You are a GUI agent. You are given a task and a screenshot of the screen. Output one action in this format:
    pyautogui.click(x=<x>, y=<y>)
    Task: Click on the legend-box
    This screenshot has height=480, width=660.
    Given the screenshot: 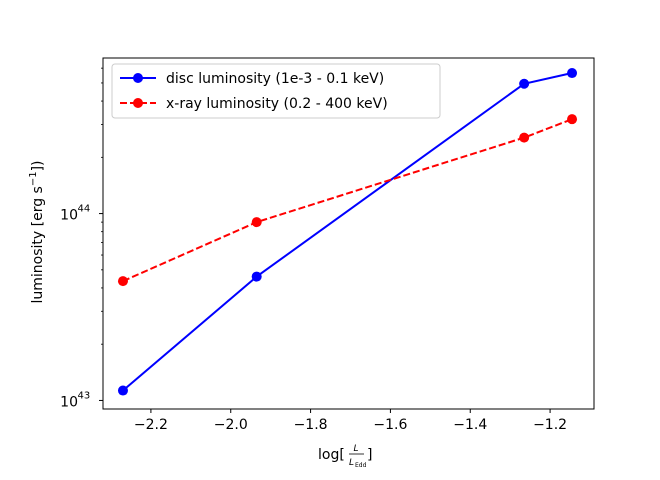 What is the action you would take?
    pyautogui.click(x=276, y=91)
    